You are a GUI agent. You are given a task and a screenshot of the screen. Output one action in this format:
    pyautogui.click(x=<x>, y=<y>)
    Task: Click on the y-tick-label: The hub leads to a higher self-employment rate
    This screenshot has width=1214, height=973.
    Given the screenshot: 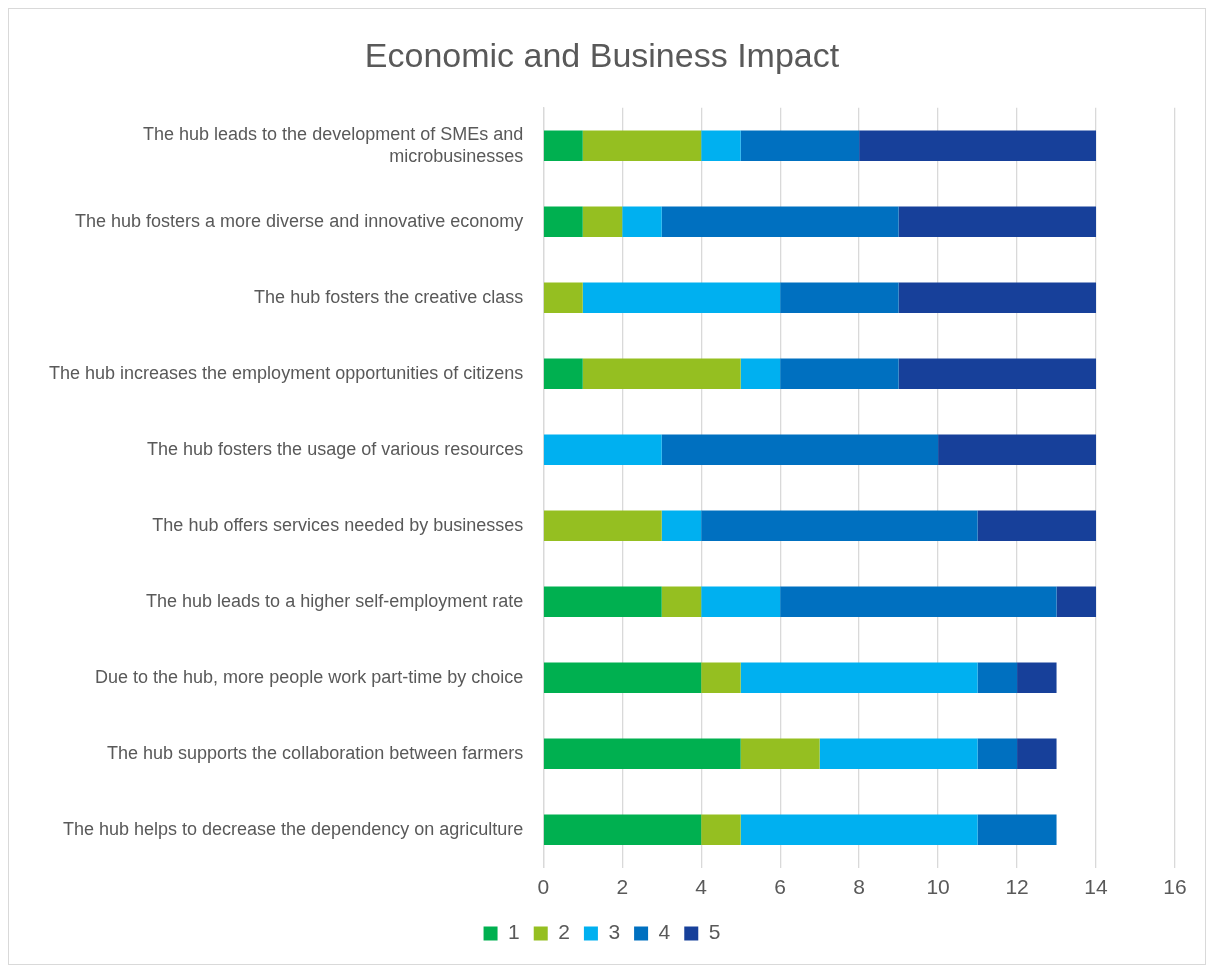 What is the action you would take?
    pyautogui.click(x=335, y=600)
    